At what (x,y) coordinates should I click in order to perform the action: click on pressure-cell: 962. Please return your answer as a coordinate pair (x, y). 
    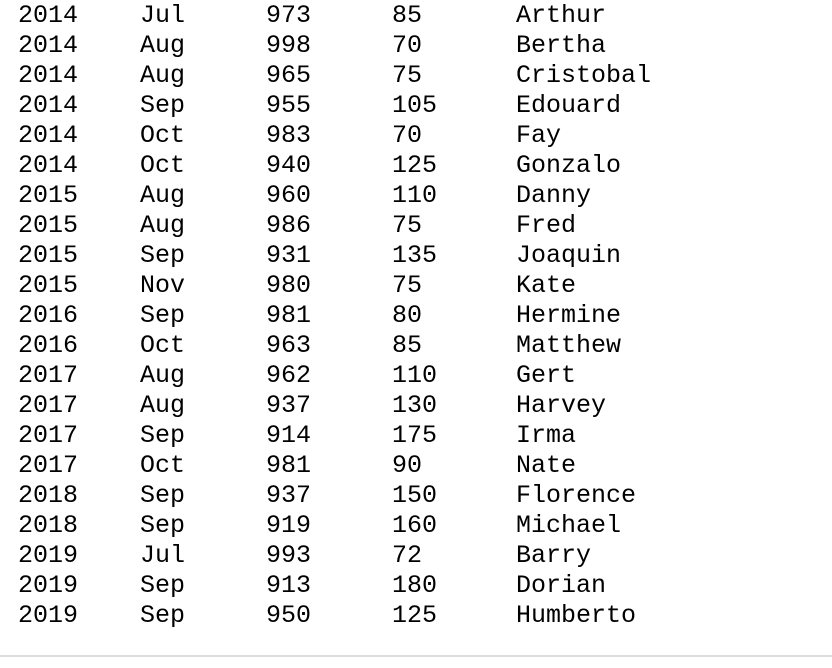
    Looking at the image, I should click on (289, 375).